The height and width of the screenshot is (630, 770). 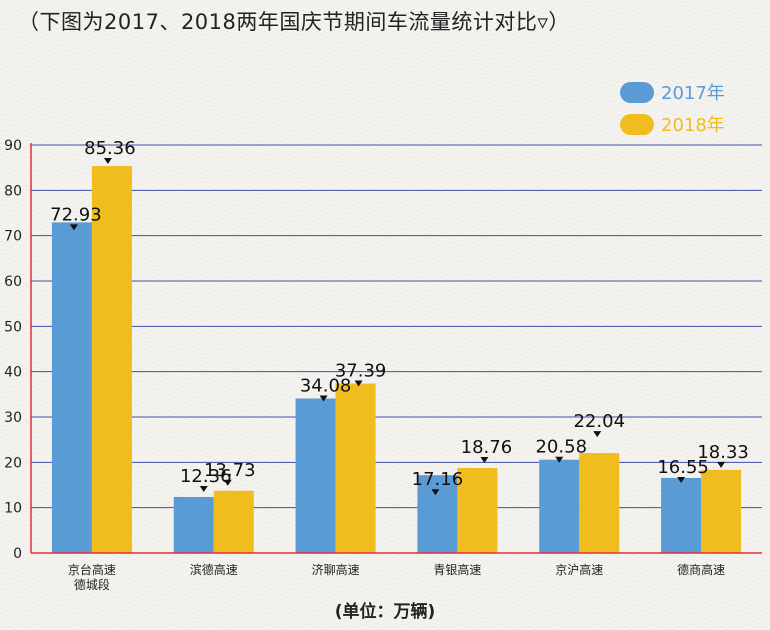 I want to click on data-label: 85.36, so click(x=110, y=148).